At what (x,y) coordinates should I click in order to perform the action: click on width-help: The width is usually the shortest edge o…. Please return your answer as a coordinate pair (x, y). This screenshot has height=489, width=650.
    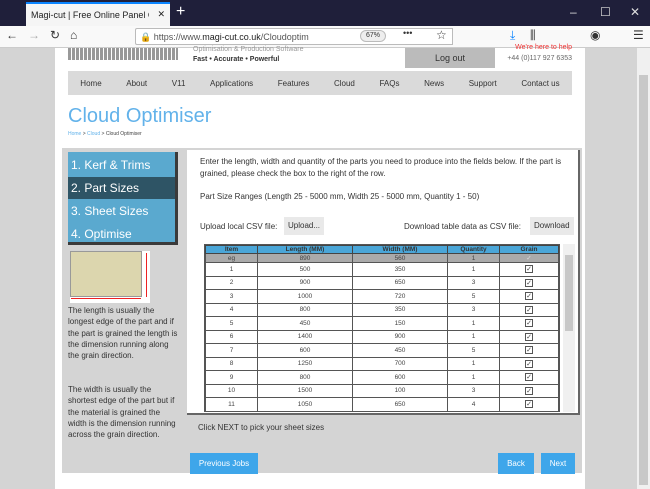
    Looking at the image, I should click on (122, 412).